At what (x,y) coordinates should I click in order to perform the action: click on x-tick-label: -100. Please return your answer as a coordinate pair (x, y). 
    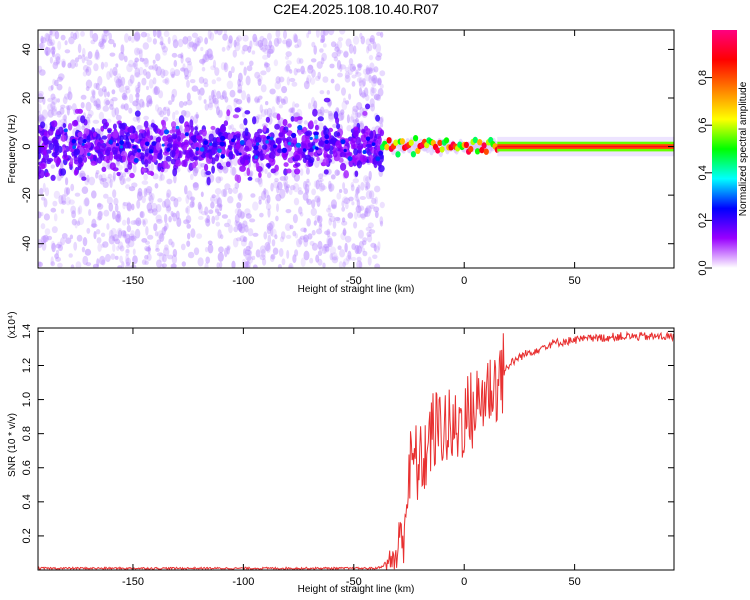
    Looking at the image, I should click on (243, 281).